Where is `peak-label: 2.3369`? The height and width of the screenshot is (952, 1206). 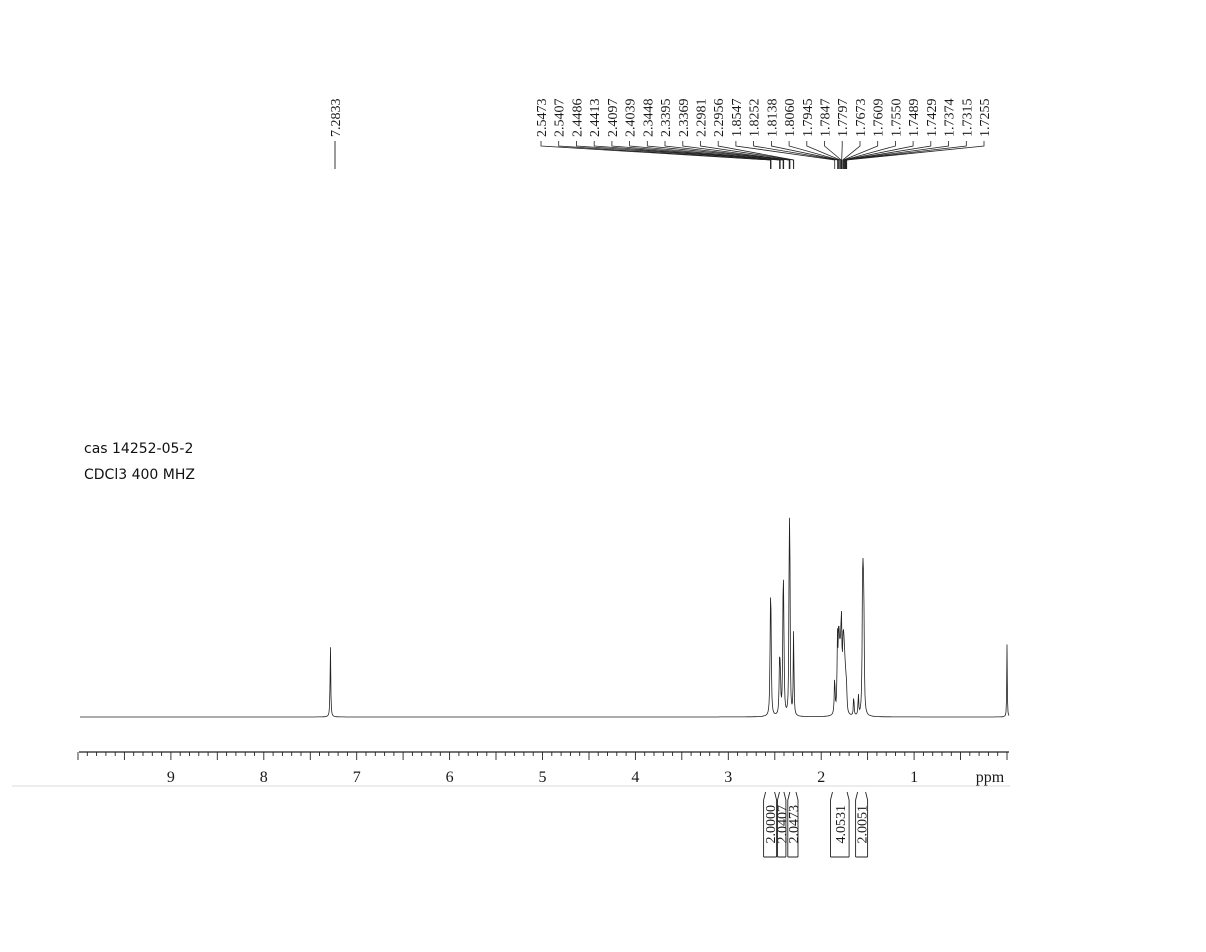 peak-label: 2.3369 is located at coordinates (684, 118).